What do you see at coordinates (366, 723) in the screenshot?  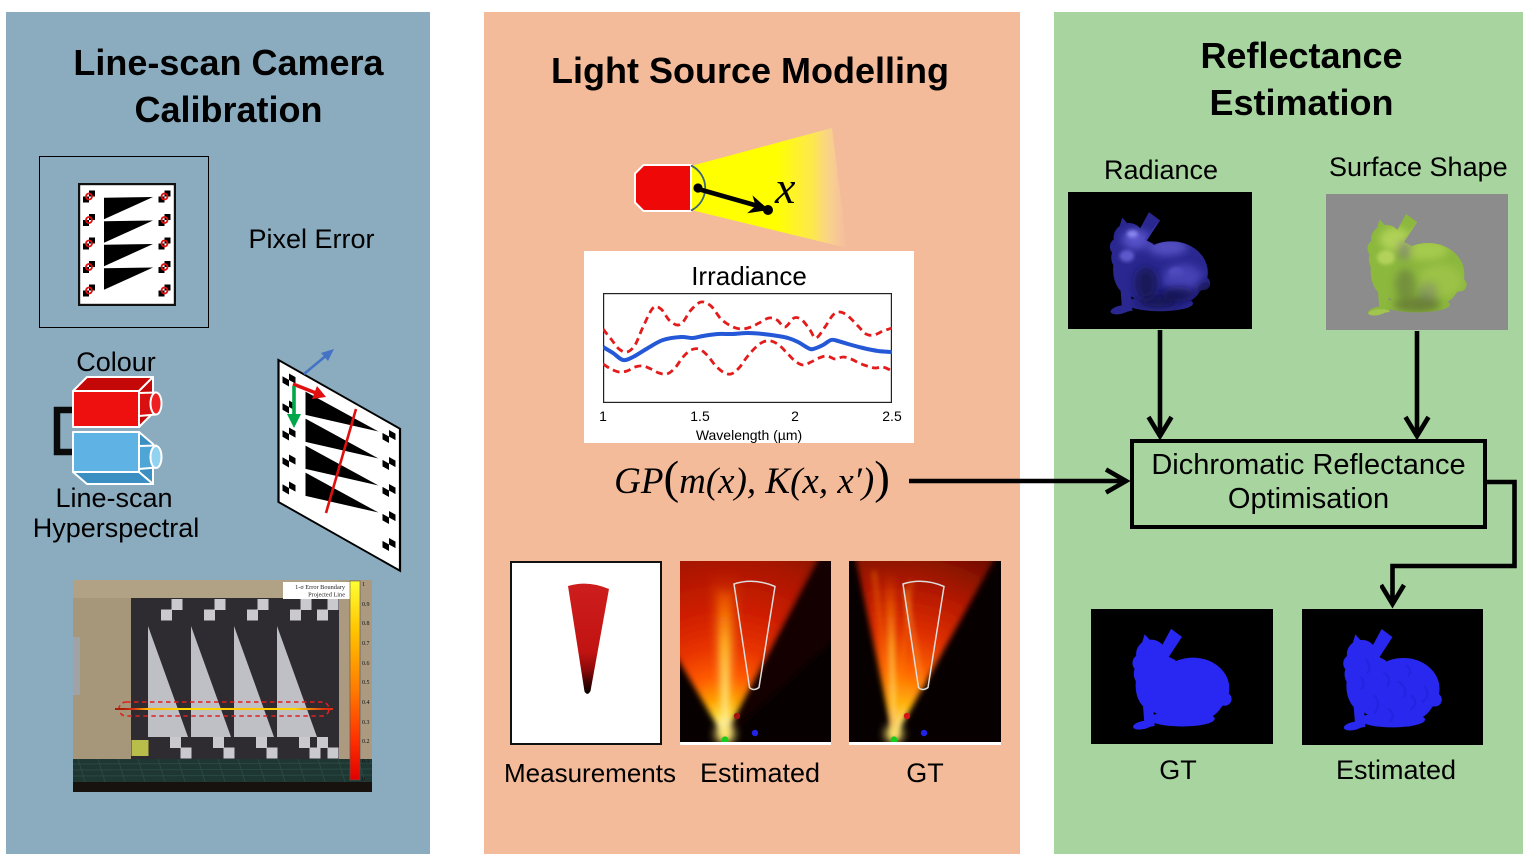 I see `svg-text: 0.3` at bounding box center [366, 723].